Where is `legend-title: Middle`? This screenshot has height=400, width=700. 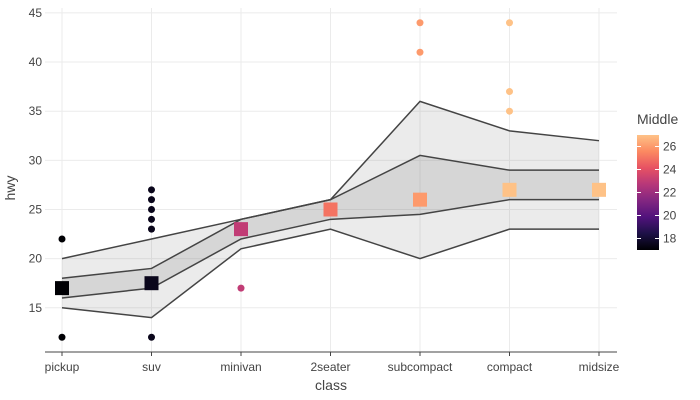 legend-title: Middle is located at coordinates (657, 119).